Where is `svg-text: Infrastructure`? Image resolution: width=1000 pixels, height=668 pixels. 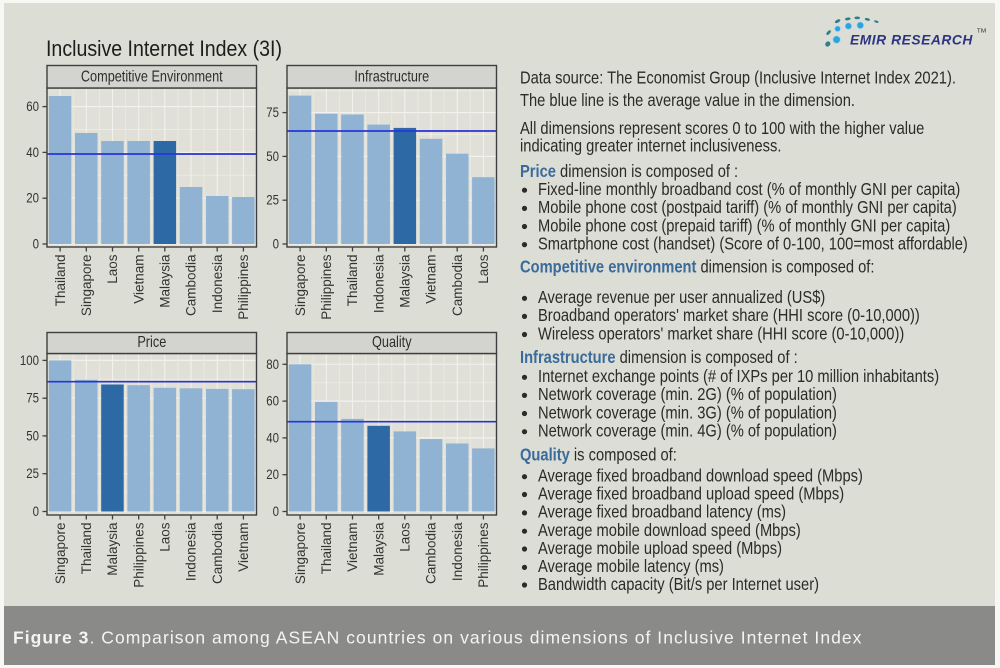
svg-text: Infrastructure is located at coordinates (391, 76).